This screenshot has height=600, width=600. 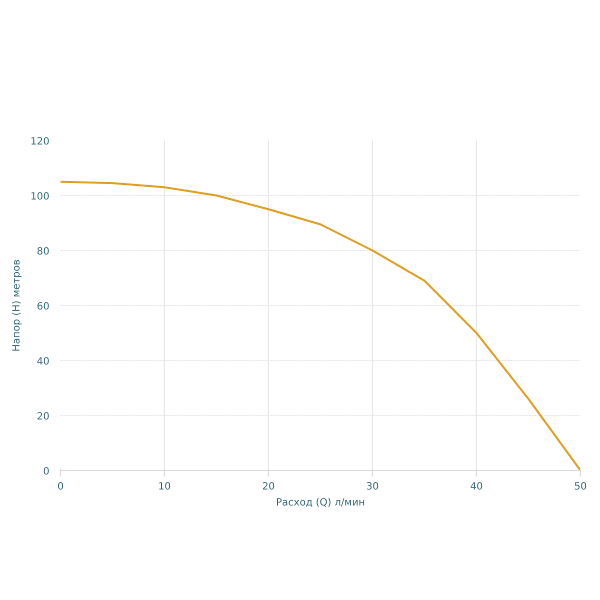 What do you see at coordinates (476, 487) in the screenshot?
I see `x-tick-label: 40` at bounding box center [476, 487].